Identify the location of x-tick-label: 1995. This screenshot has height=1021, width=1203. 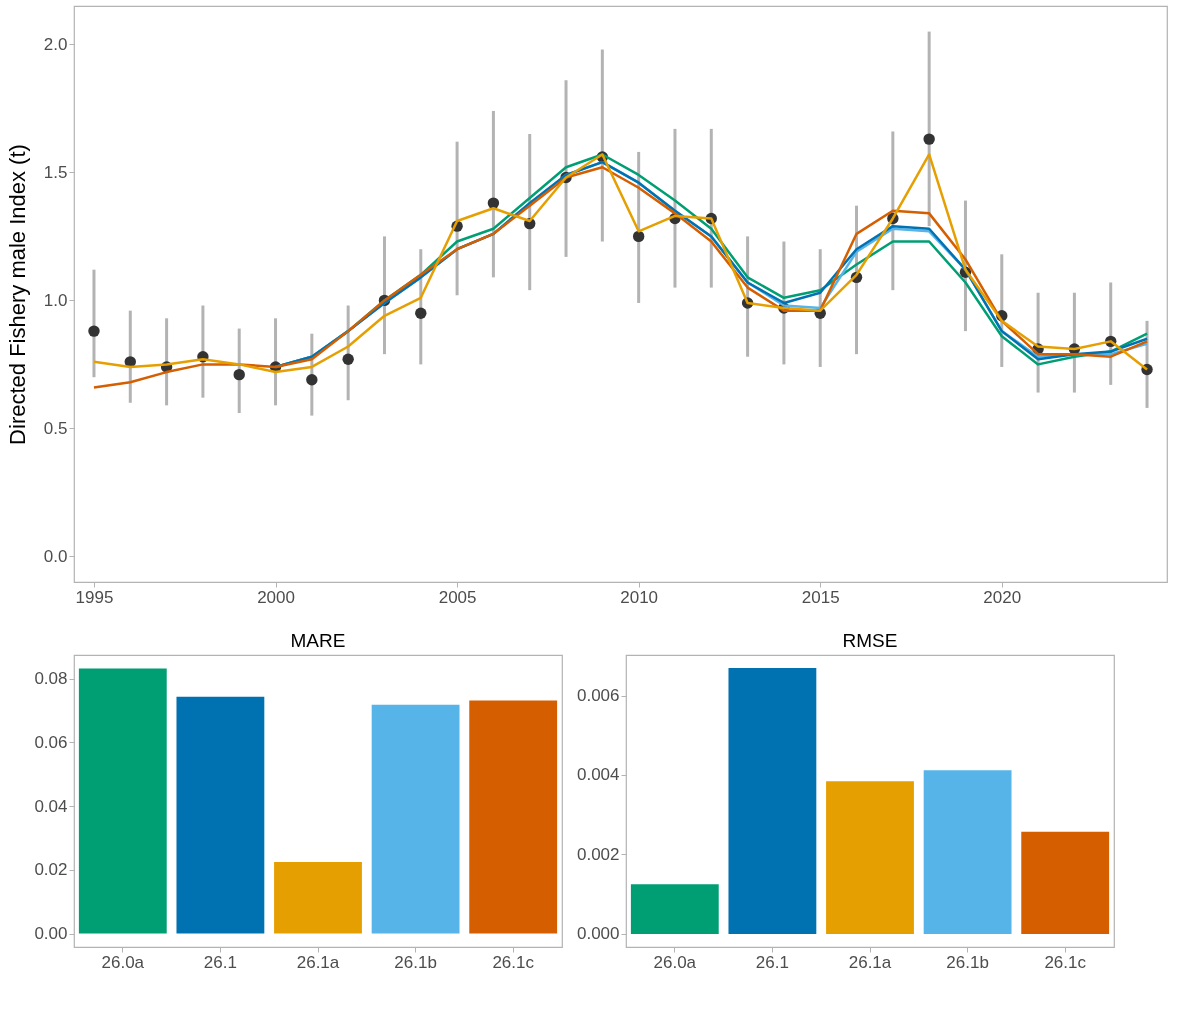
(94, 597).